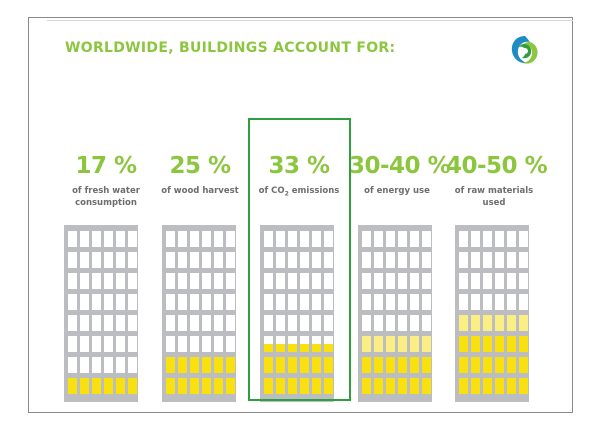 The width and height of the screenshot is (600, 424). Describe the element at coordinates (299, 192) in the screenshot. I see `stat-label: of CO2 emissions` at that location.